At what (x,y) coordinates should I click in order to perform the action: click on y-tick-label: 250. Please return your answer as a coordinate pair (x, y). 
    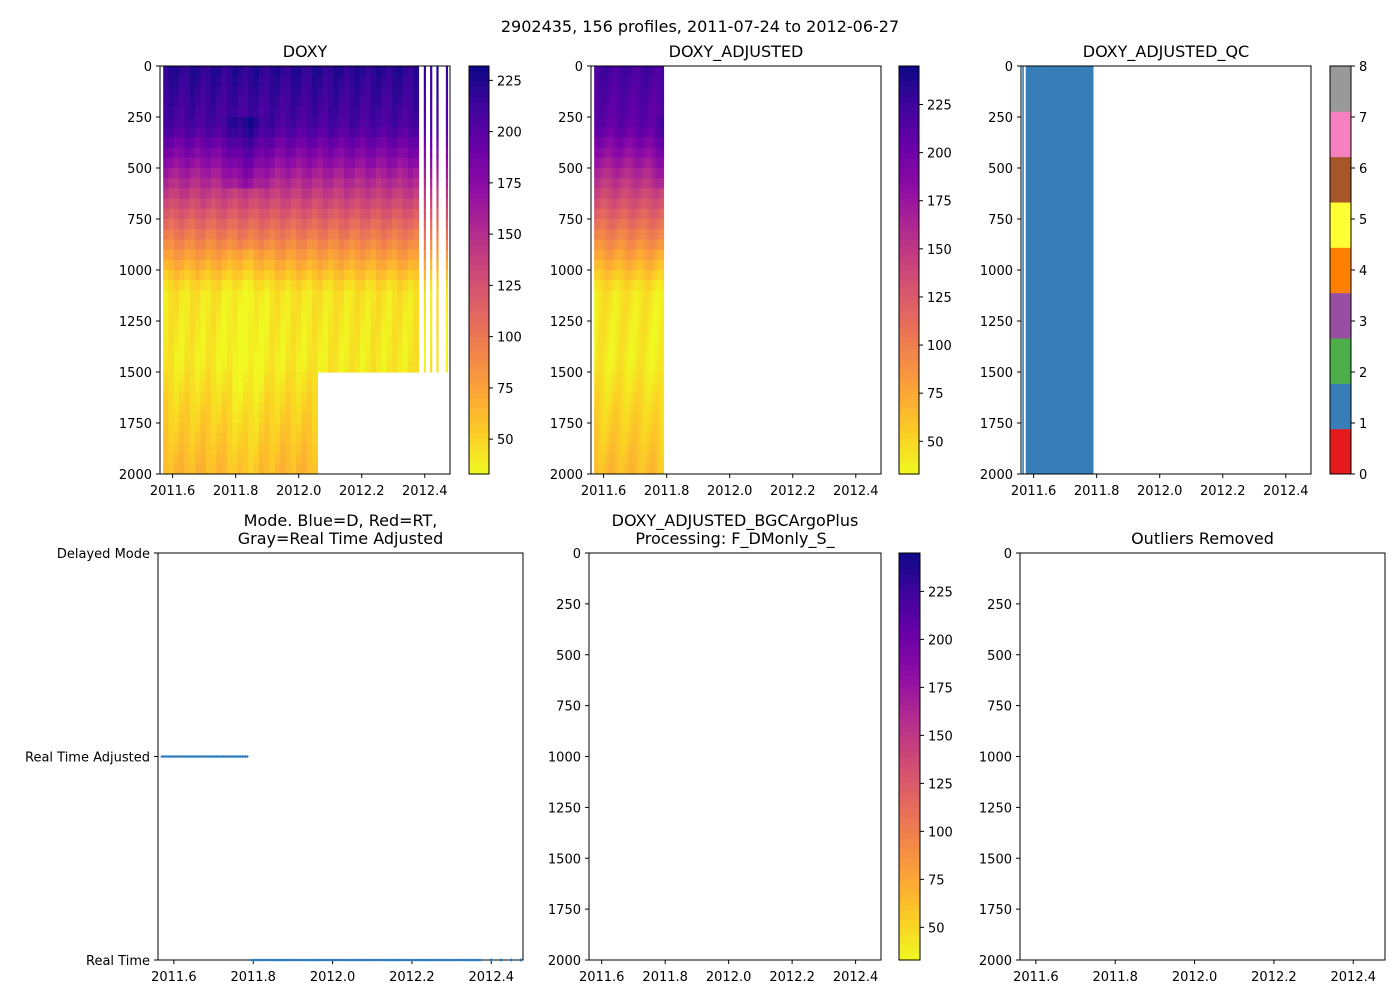
    Looking at the image, I should click on (568, 605).